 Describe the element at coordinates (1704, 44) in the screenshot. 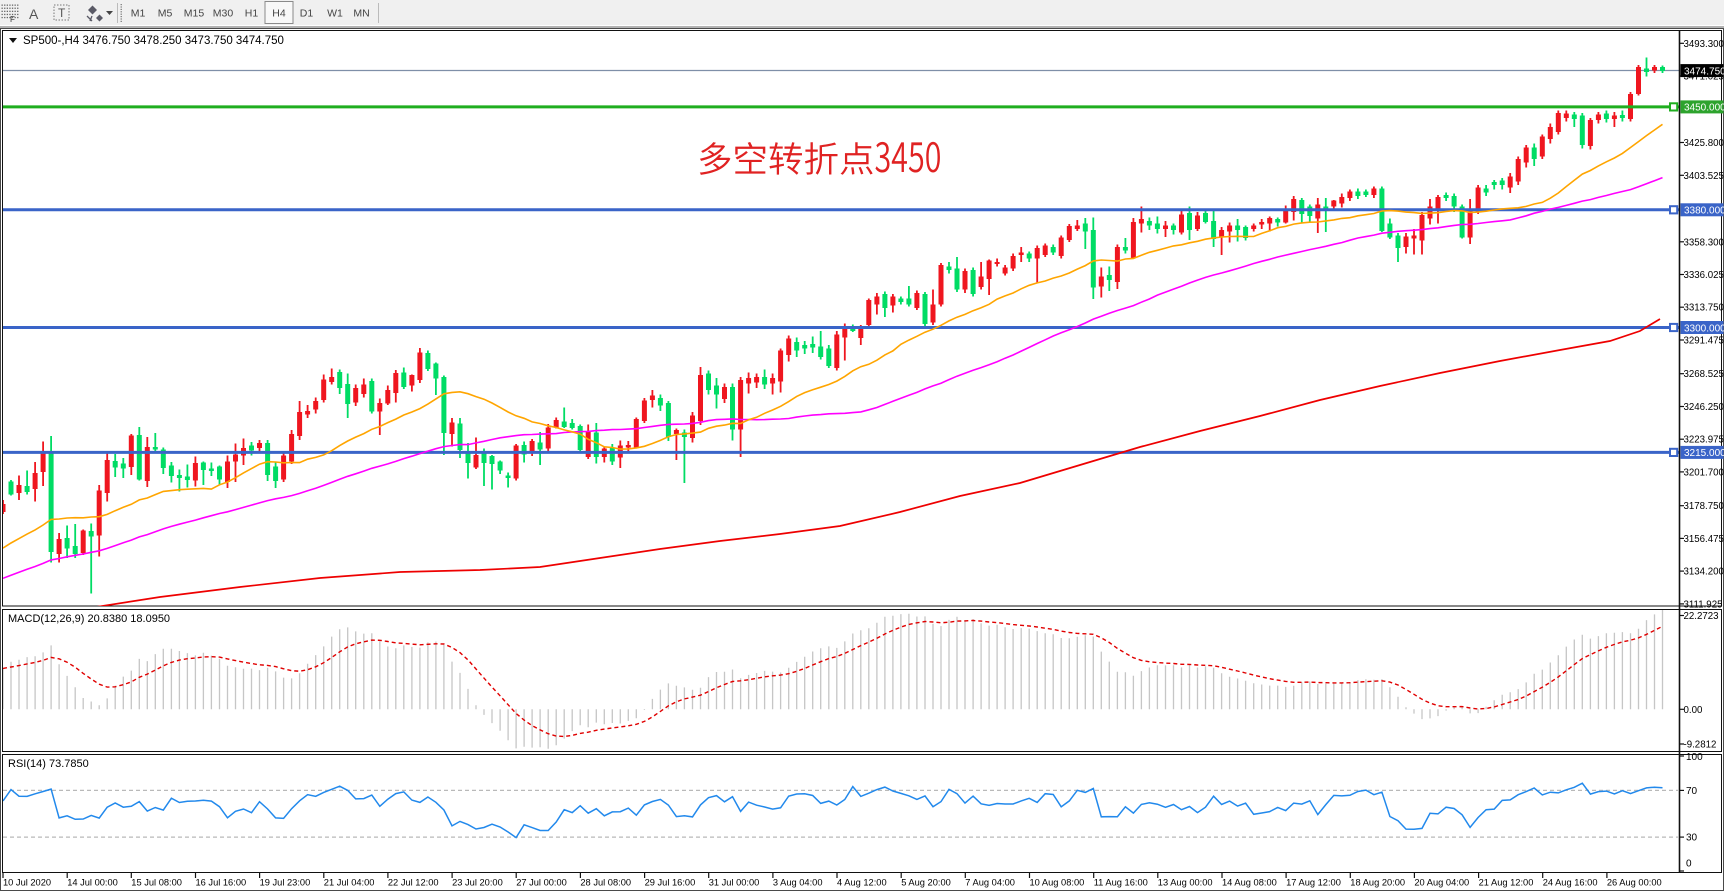

I see `svg-text: 3493.300` at that location.